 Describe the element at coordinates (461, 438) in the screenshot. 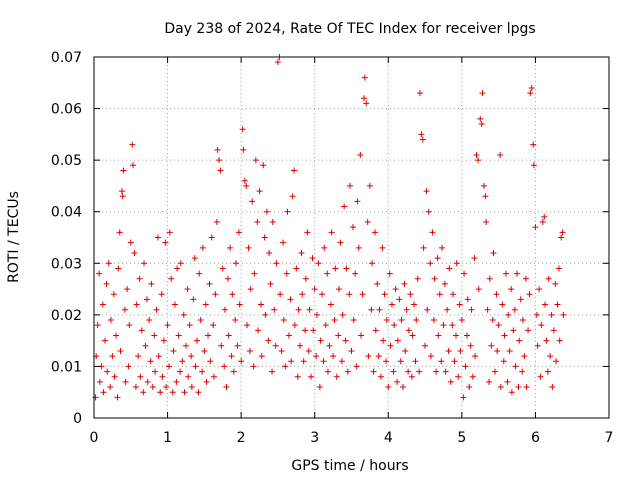

I see `x-tick-label: 5` at that location.